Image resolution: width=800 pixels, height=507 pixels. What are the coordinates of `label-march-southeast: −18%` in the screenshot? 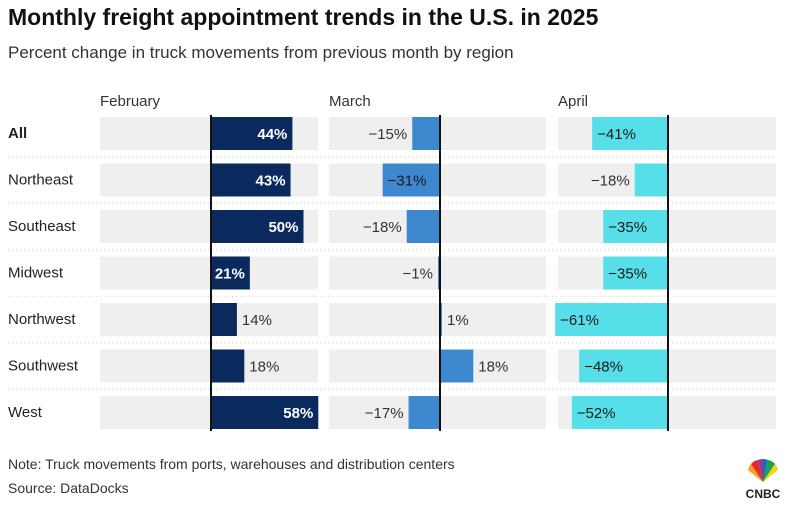 It's located at (382, 227).